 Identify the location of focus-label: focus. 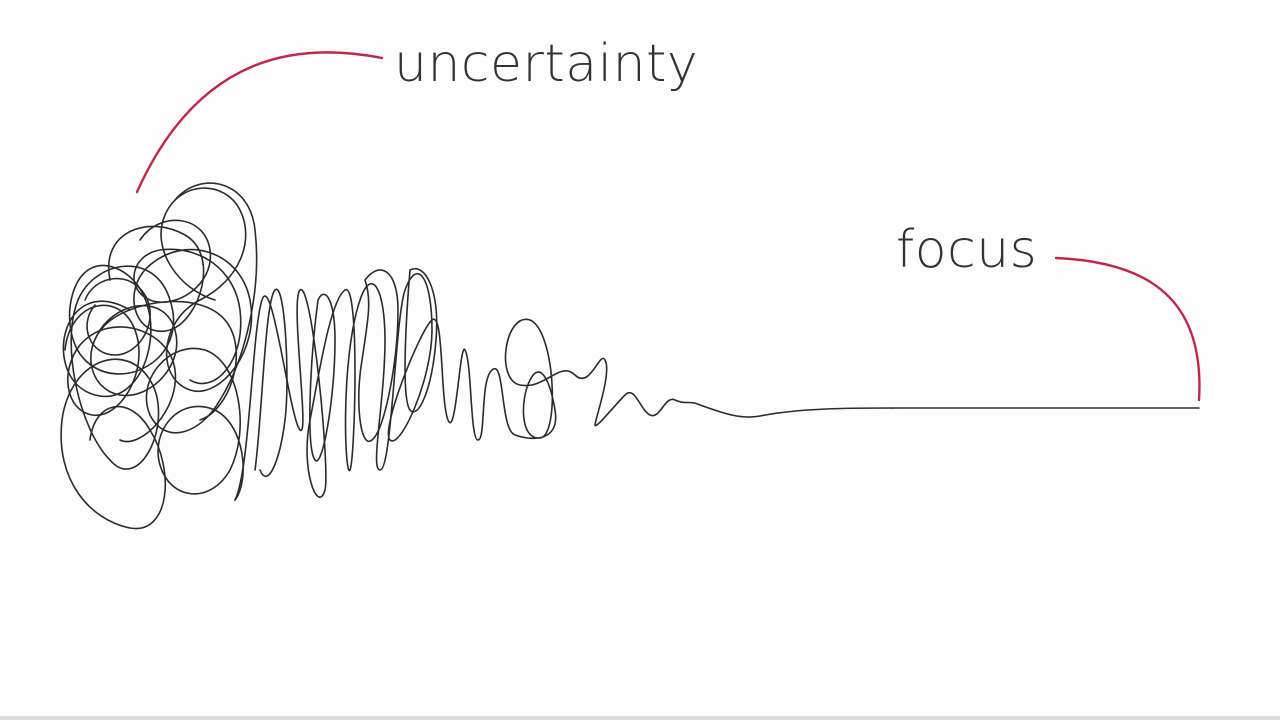
(967, 250).